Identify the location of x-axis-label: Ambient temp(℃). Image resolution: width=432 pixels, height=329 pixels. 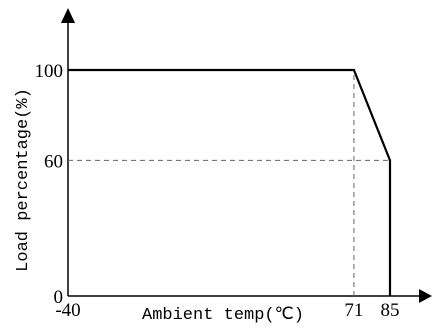
(223, 315).